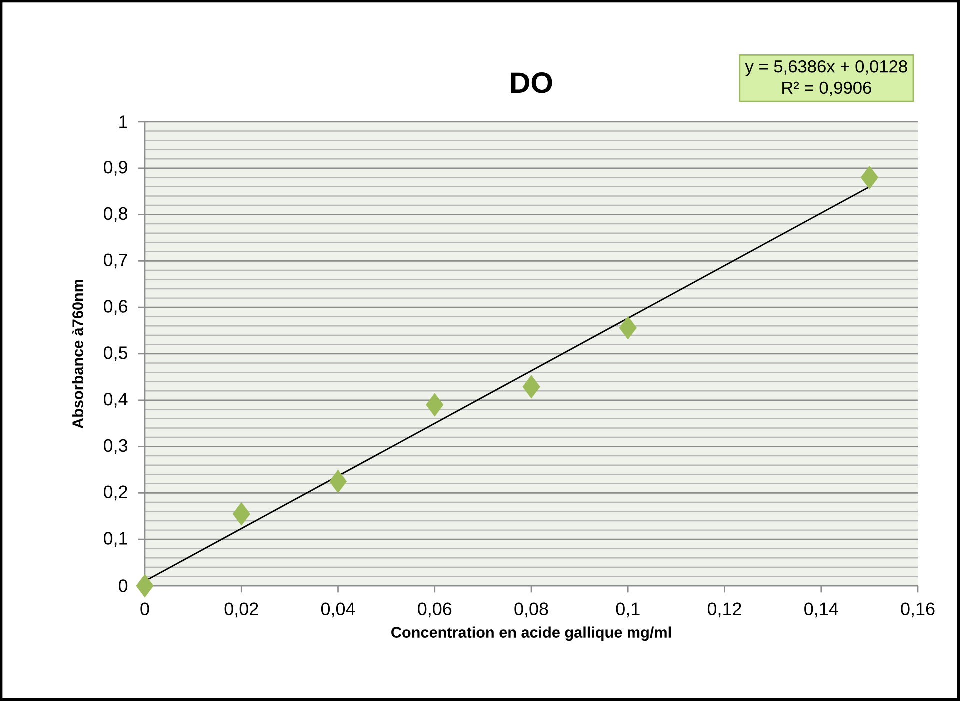 This screenshot has width=960, height=701. What do you see at coordinates (628, 610) in the screenshot?
I see `x-tick-label: 0,1` at bounding box center [628, 610].